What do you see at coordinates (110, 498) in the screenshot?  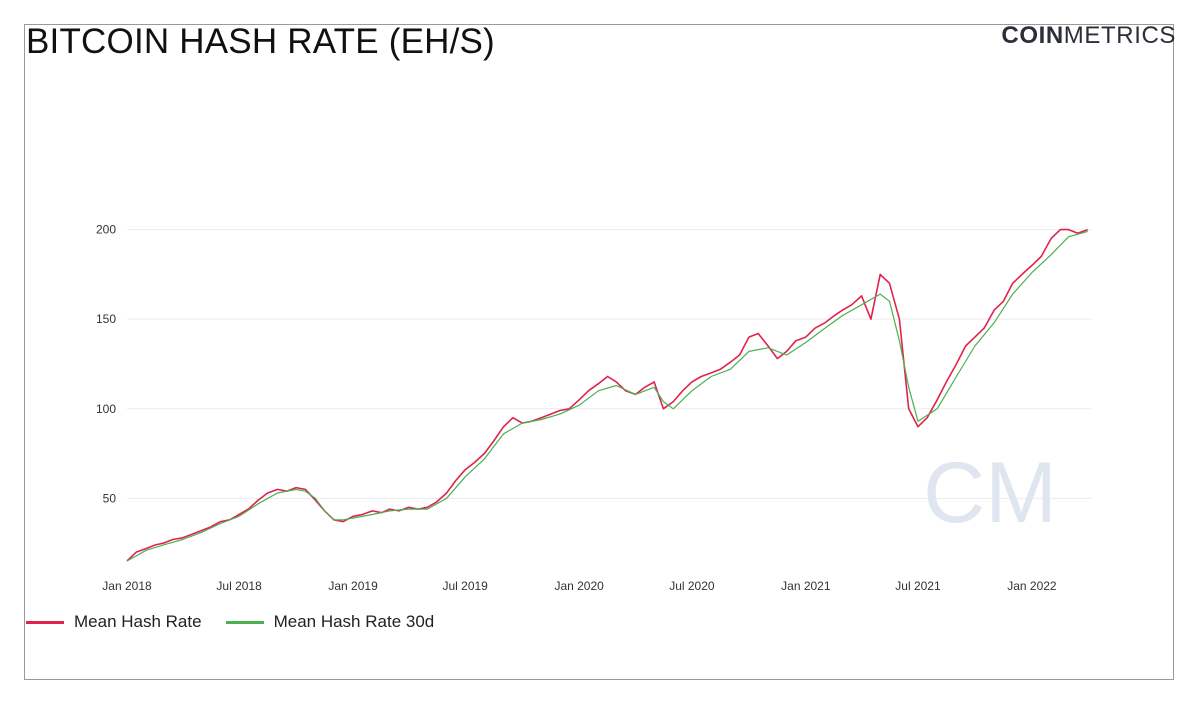 I see `y-tick-label: 50` at bounding box center [110, 498].